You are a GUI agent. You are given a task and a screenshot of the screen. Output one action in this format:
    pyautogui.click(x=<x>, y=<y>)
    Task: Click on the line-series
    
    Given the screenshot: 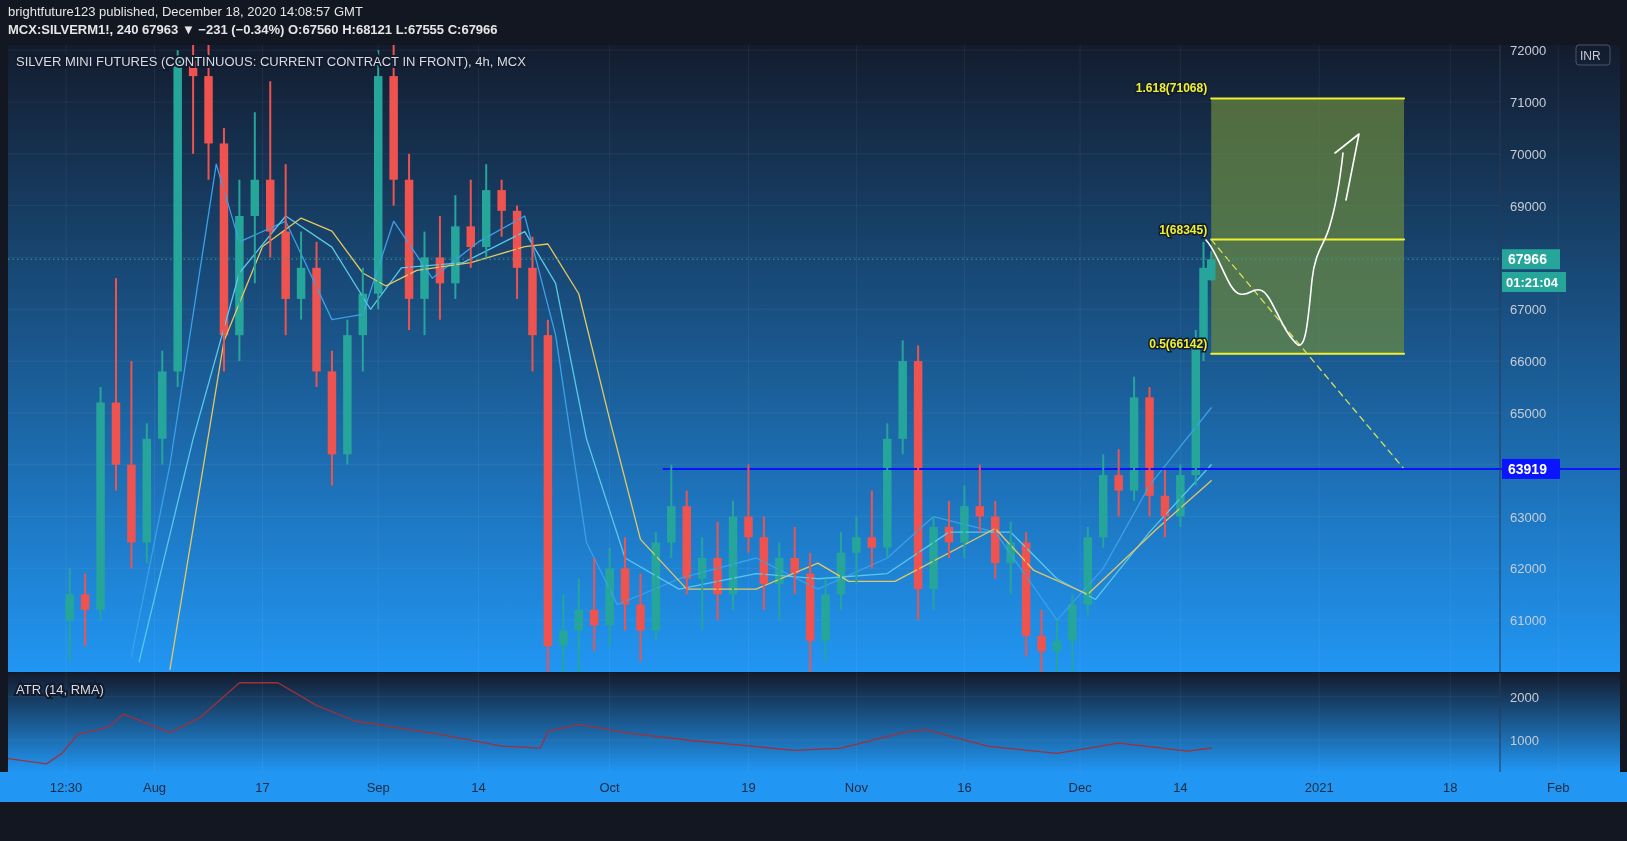 What is the action you would take?
    pyautogui.click(x=610, y=723)
    